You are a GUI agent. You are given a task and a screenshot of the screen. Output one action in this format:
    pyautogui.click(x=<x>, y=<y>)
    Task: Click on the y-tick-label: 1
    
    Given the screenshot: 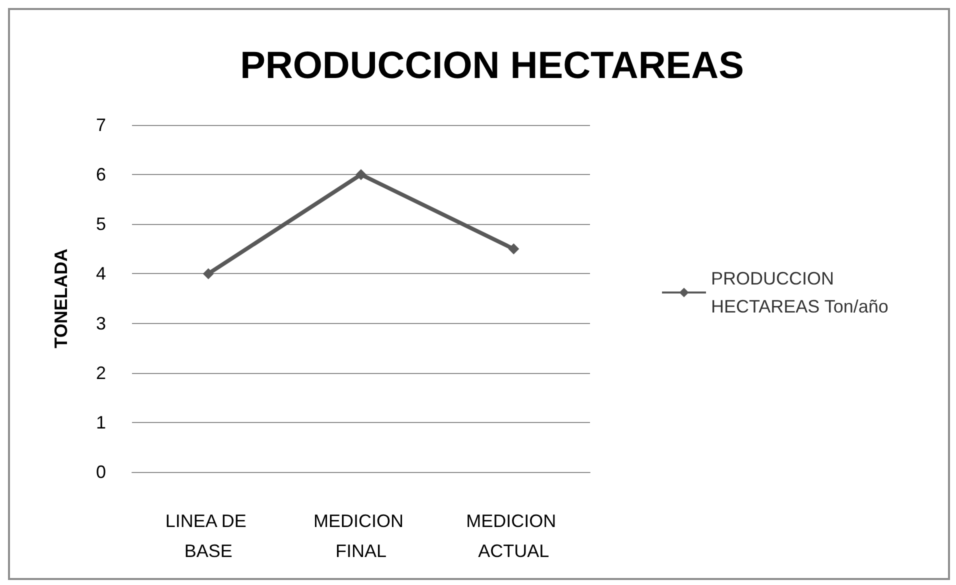 What is the action you would take?
    pyautogui.click(x=101, y=422)
    